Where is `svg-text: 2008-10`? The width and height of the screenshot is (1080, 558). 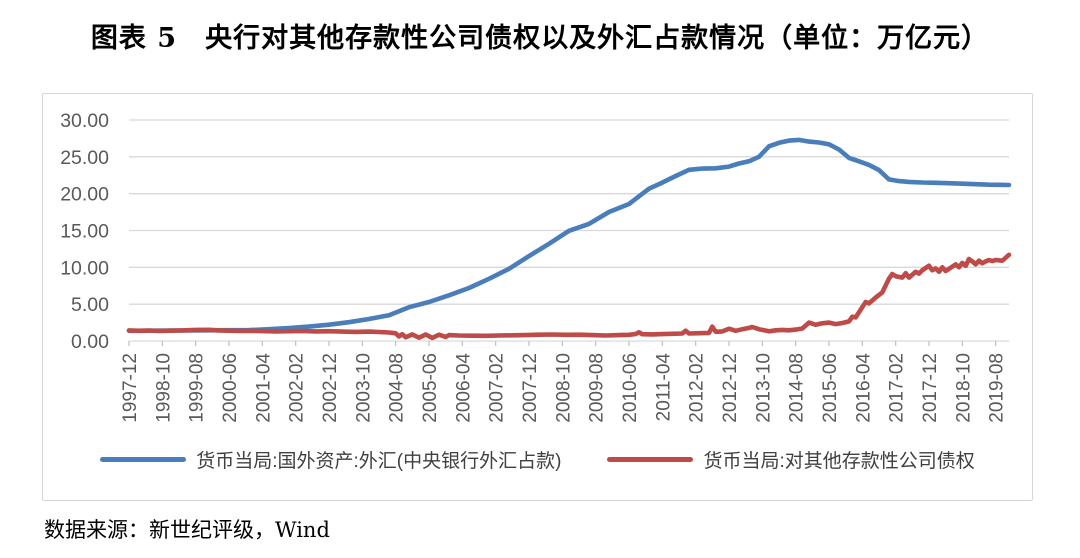
svg-text: 2008-10 is located at coordinates (563, 388).